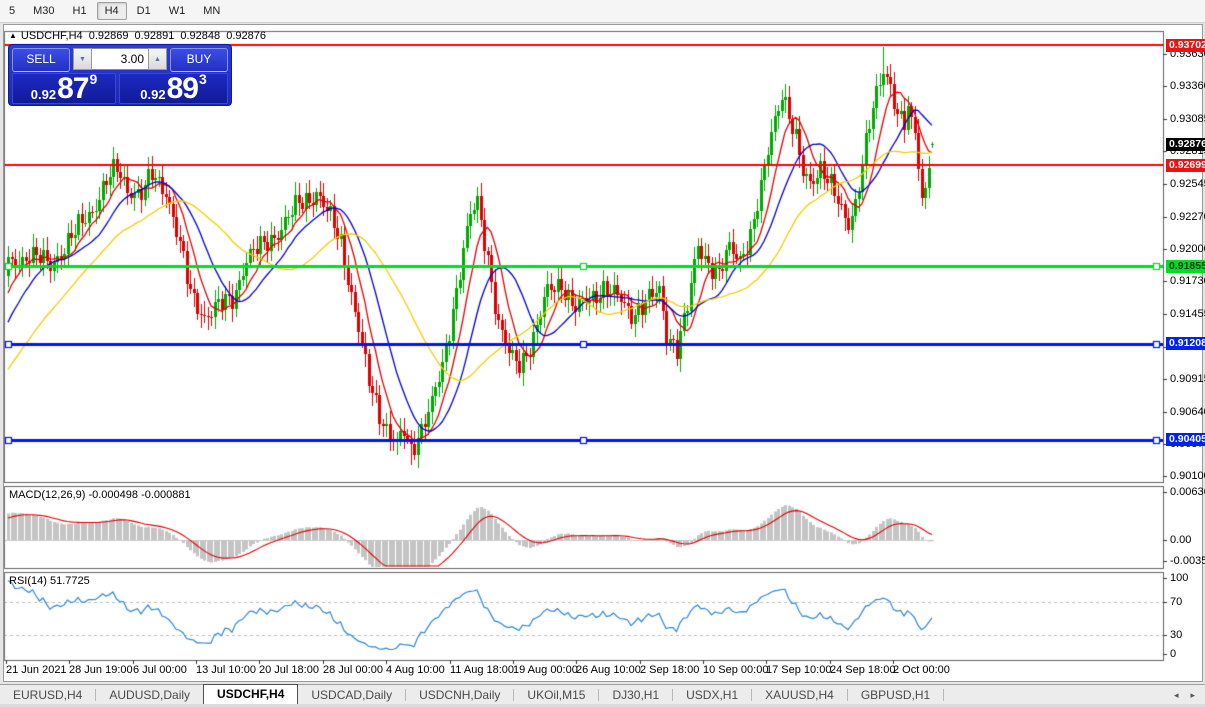 This screenshot has width=1205, height=707. What do you see at coordinates (1179, 578) in the screenshot?
I see `rsi-axis-tick-label: 100` at bounding box center [1179, 578].